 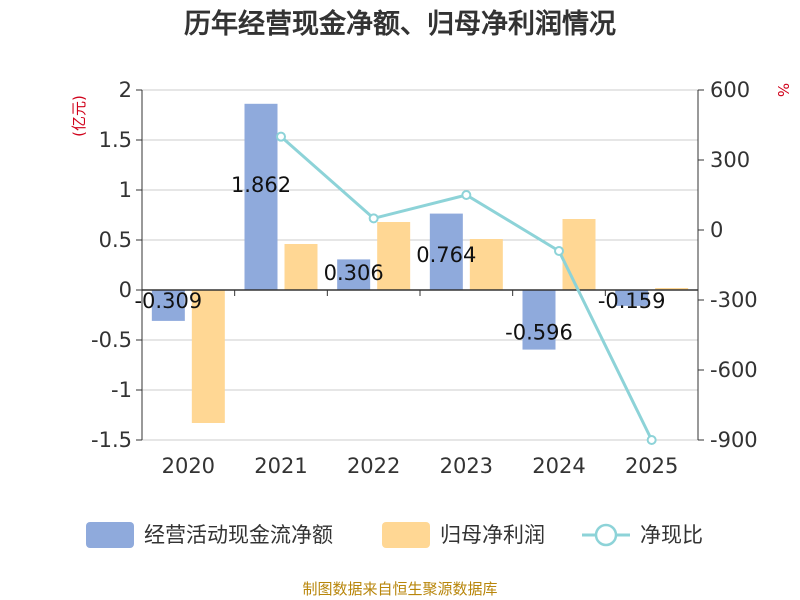 I want to click on left-tick-label: -0.5, so click(x=111, y=340).